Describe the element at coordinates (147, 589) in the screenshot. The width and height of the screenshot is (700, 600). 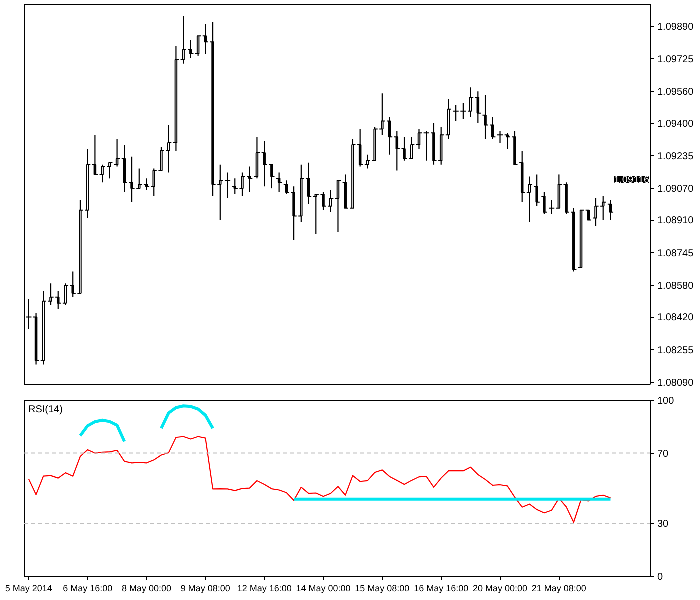
I see `x-tick-label: 8 May 00:00` at that location.